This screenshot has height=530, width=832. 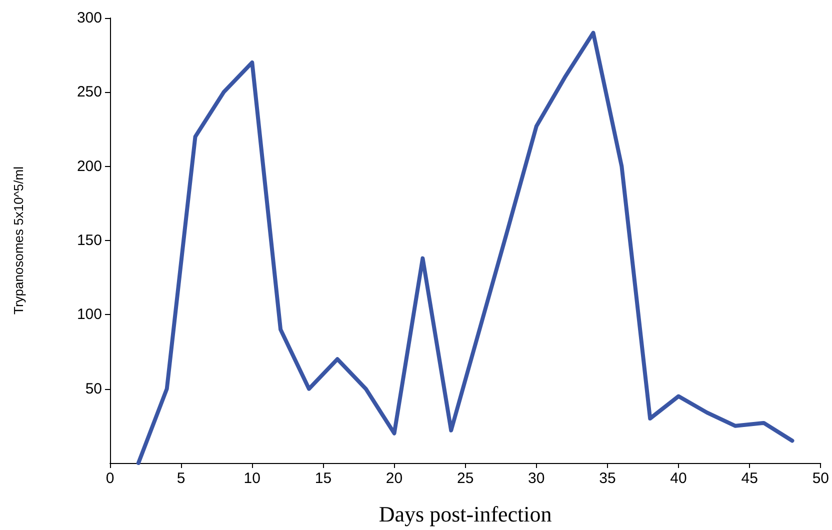 What do you see at coordinates (89, 240) in the screenshot?
I see `y-tick-label: 150` at bounding box center [89, 240].